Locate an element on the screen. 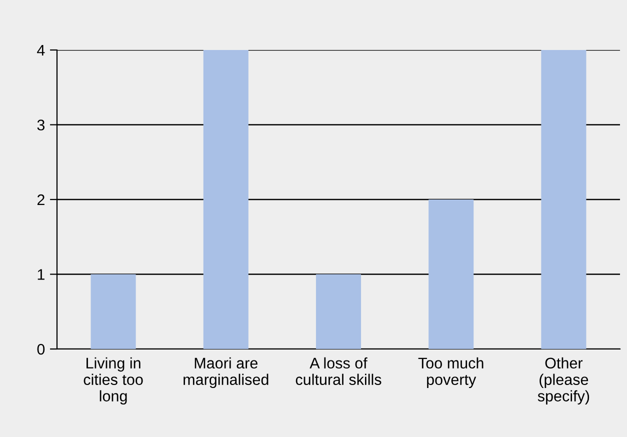  x-tick-label: Other (please specify) is located at coordinates (564, 380).